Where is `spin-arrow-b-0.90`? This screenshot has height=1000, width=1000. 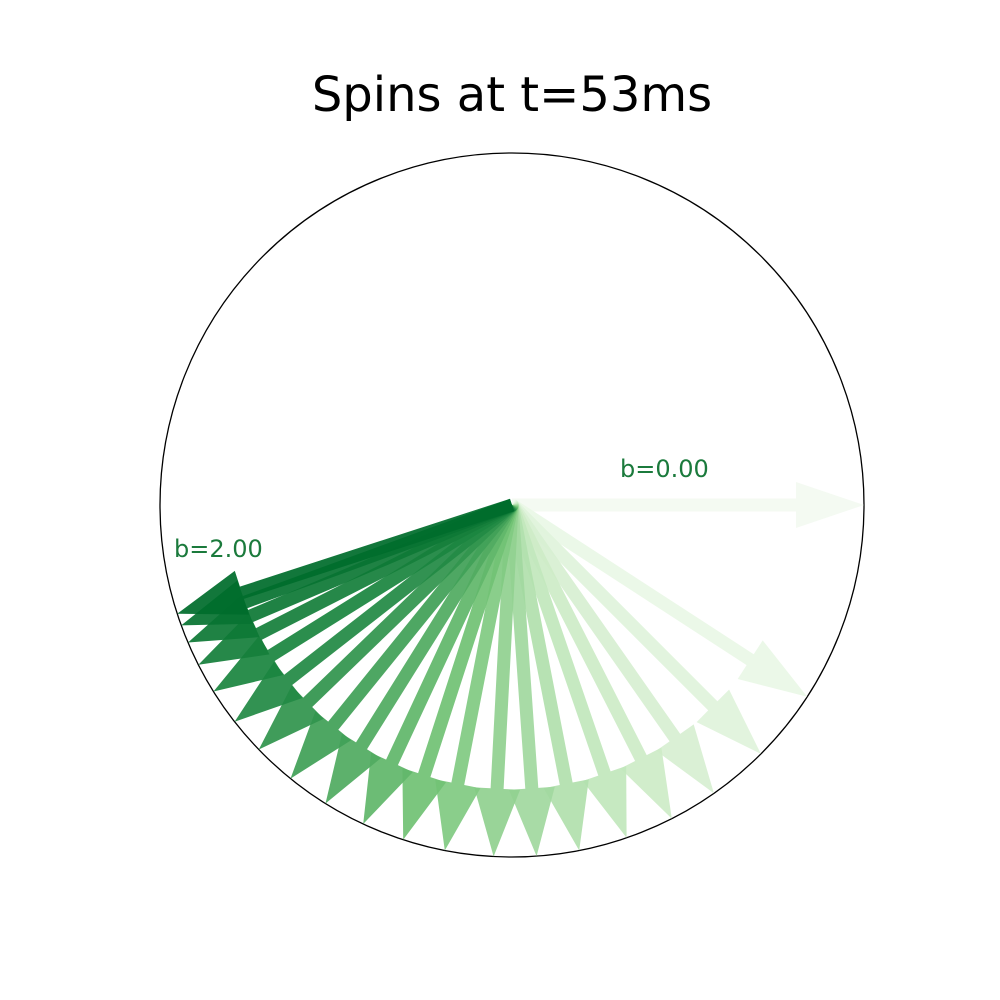 spin-arrow-b-0.90 is located at coordinates (477, 677).